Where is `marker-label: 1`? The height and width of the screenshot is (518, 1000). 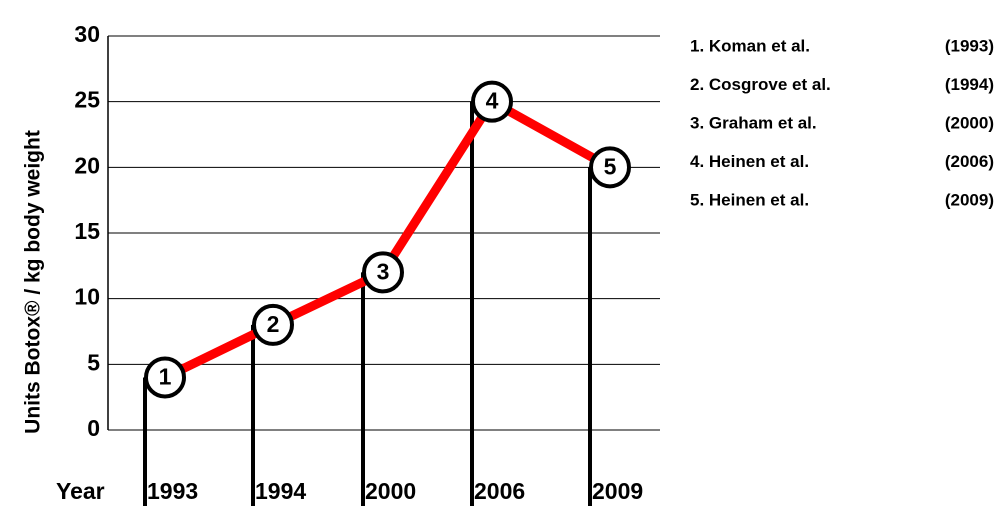 marker-label: 1 is located at coordinates (165, 377).